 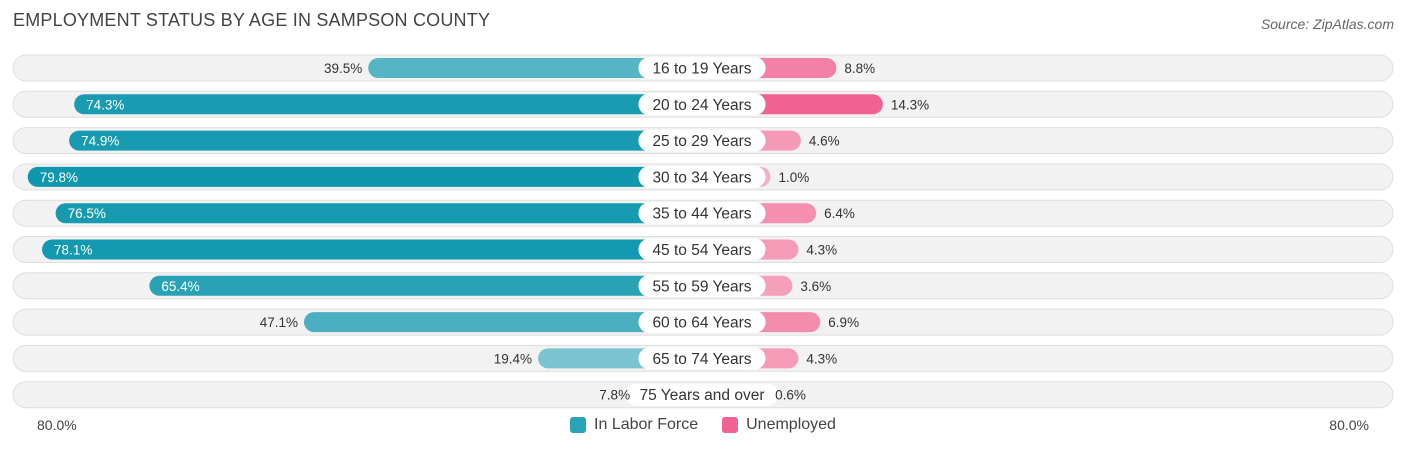 I want to click on value-label-labor-force: 76.5%, so click(x=87, y=213).